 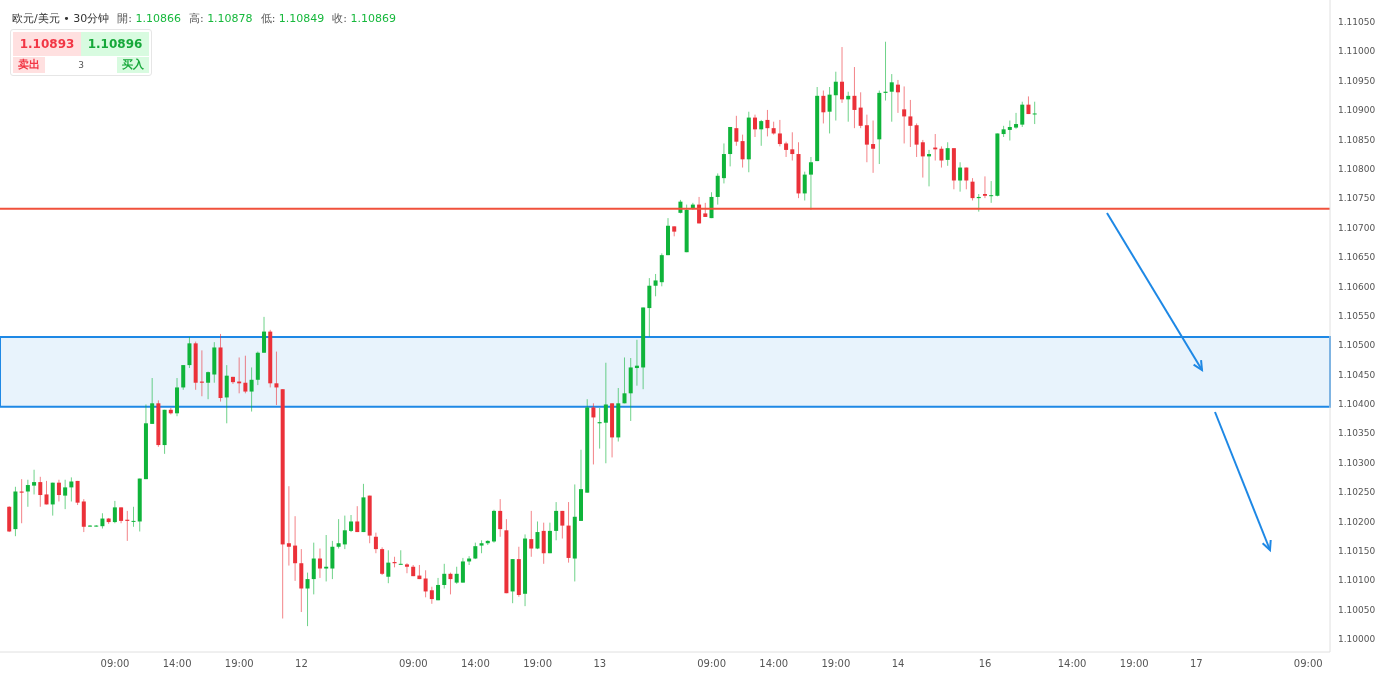 I want to click on x-tick-label: 16, so click(x=985, y=664).